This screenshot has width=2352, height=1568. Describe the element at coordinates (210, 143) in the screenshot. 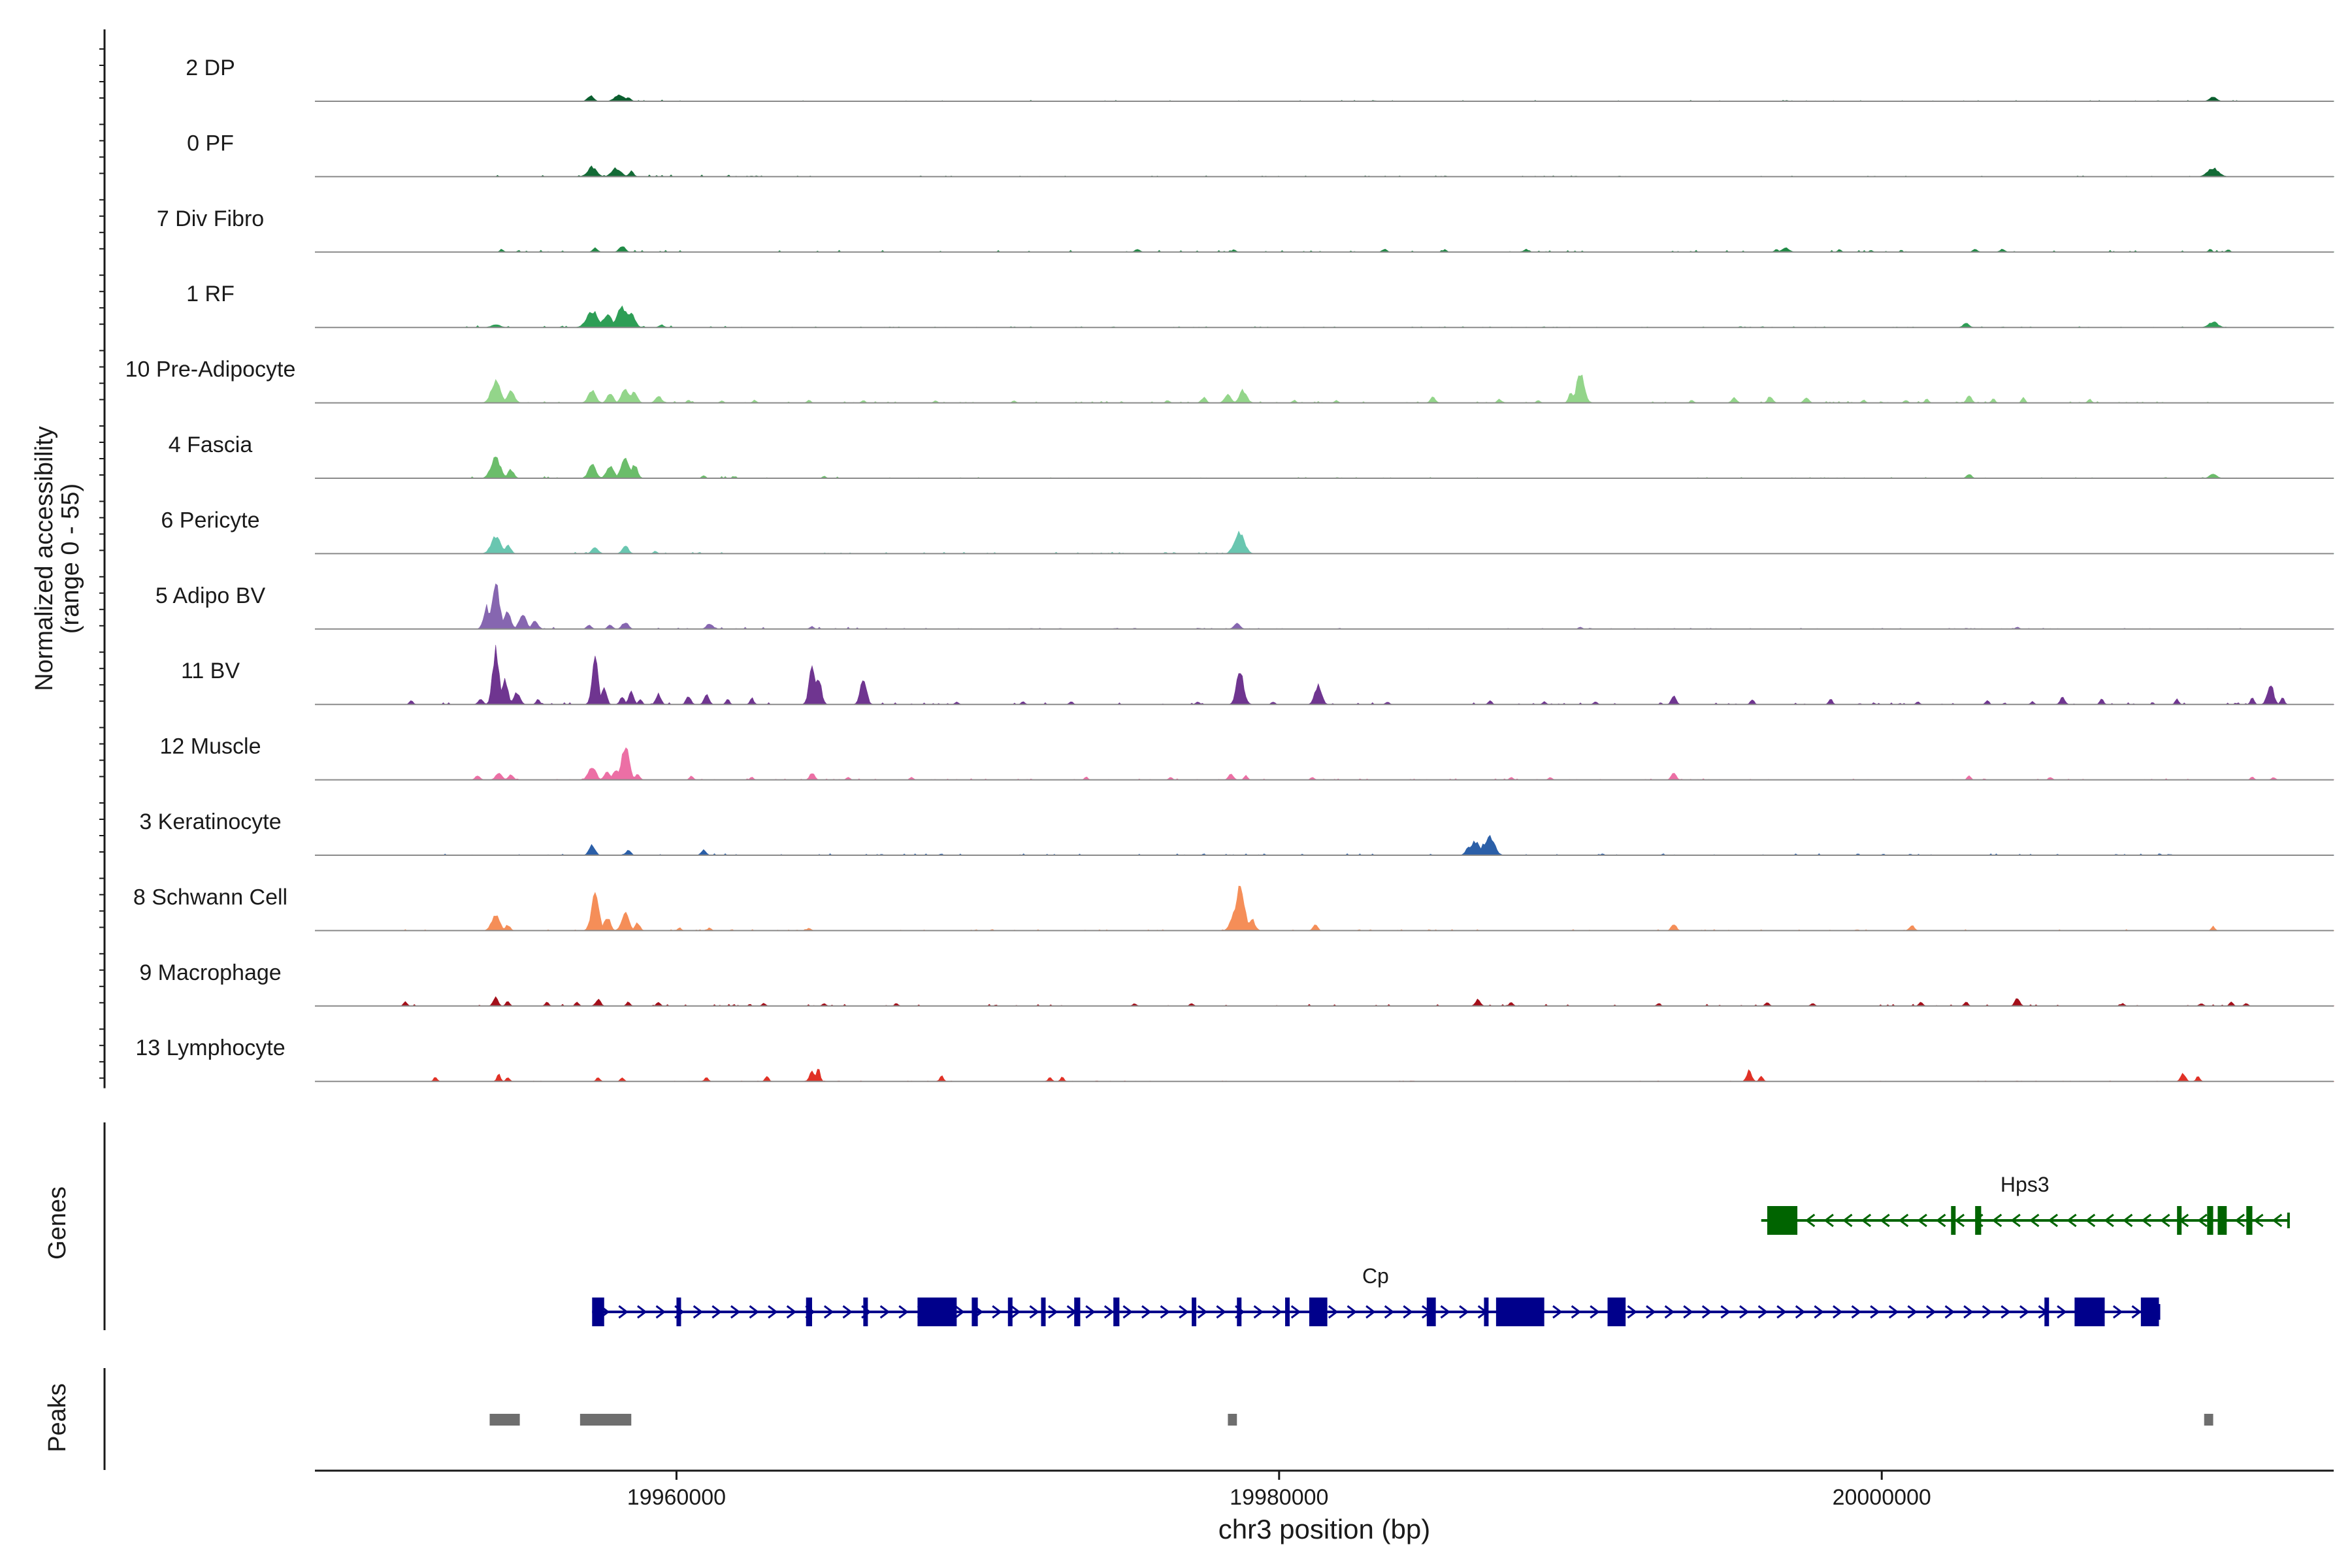

I see `track-label: 0 PF` at that location.